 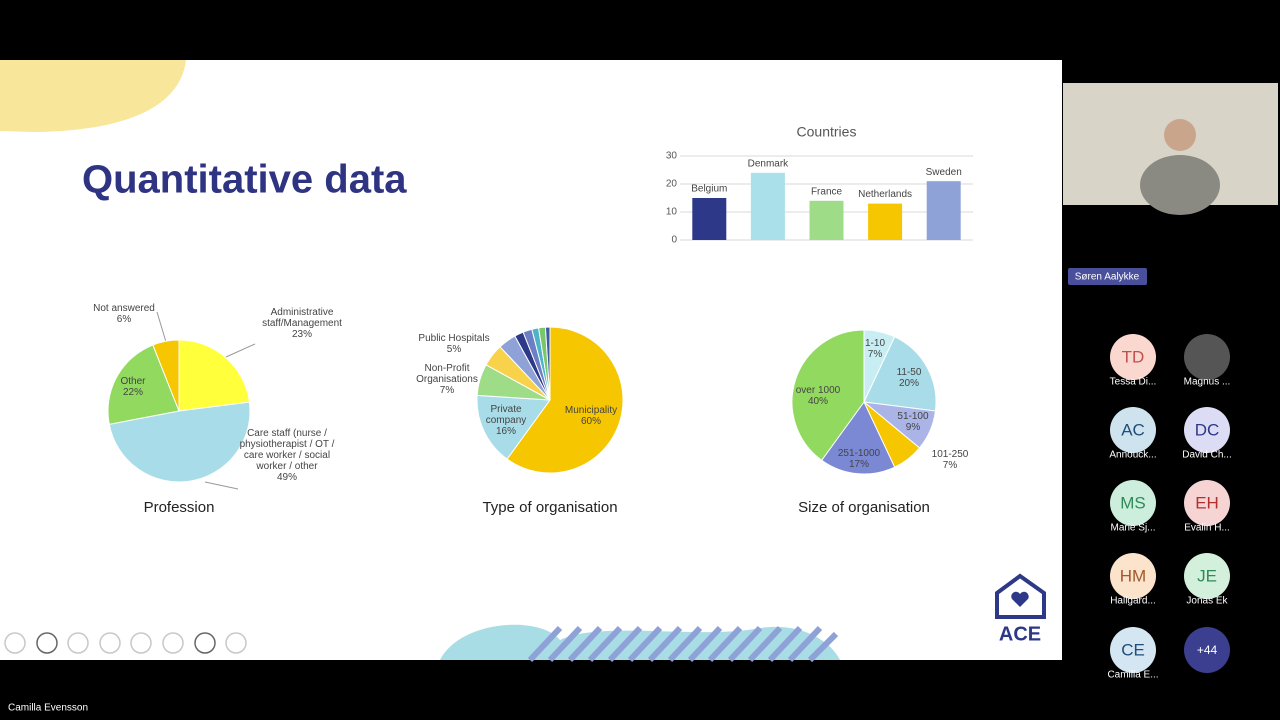 What do you see at coordinates (173, 643) in the screenshot?
I see `subtitles-button` at bounding box center [173, 643].